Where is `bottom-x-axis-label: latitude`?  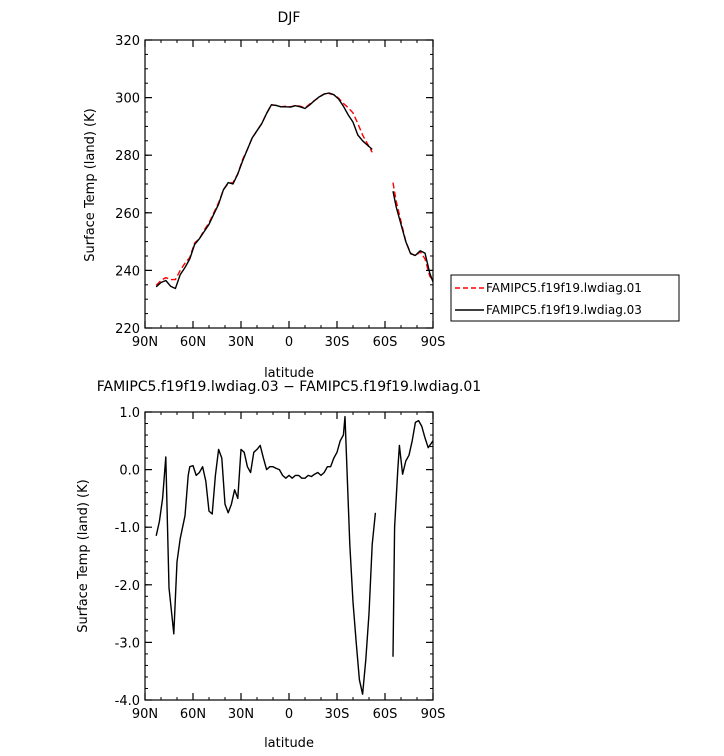
bottom-x-axis-label: latitude is located at coordinates (289, 743).